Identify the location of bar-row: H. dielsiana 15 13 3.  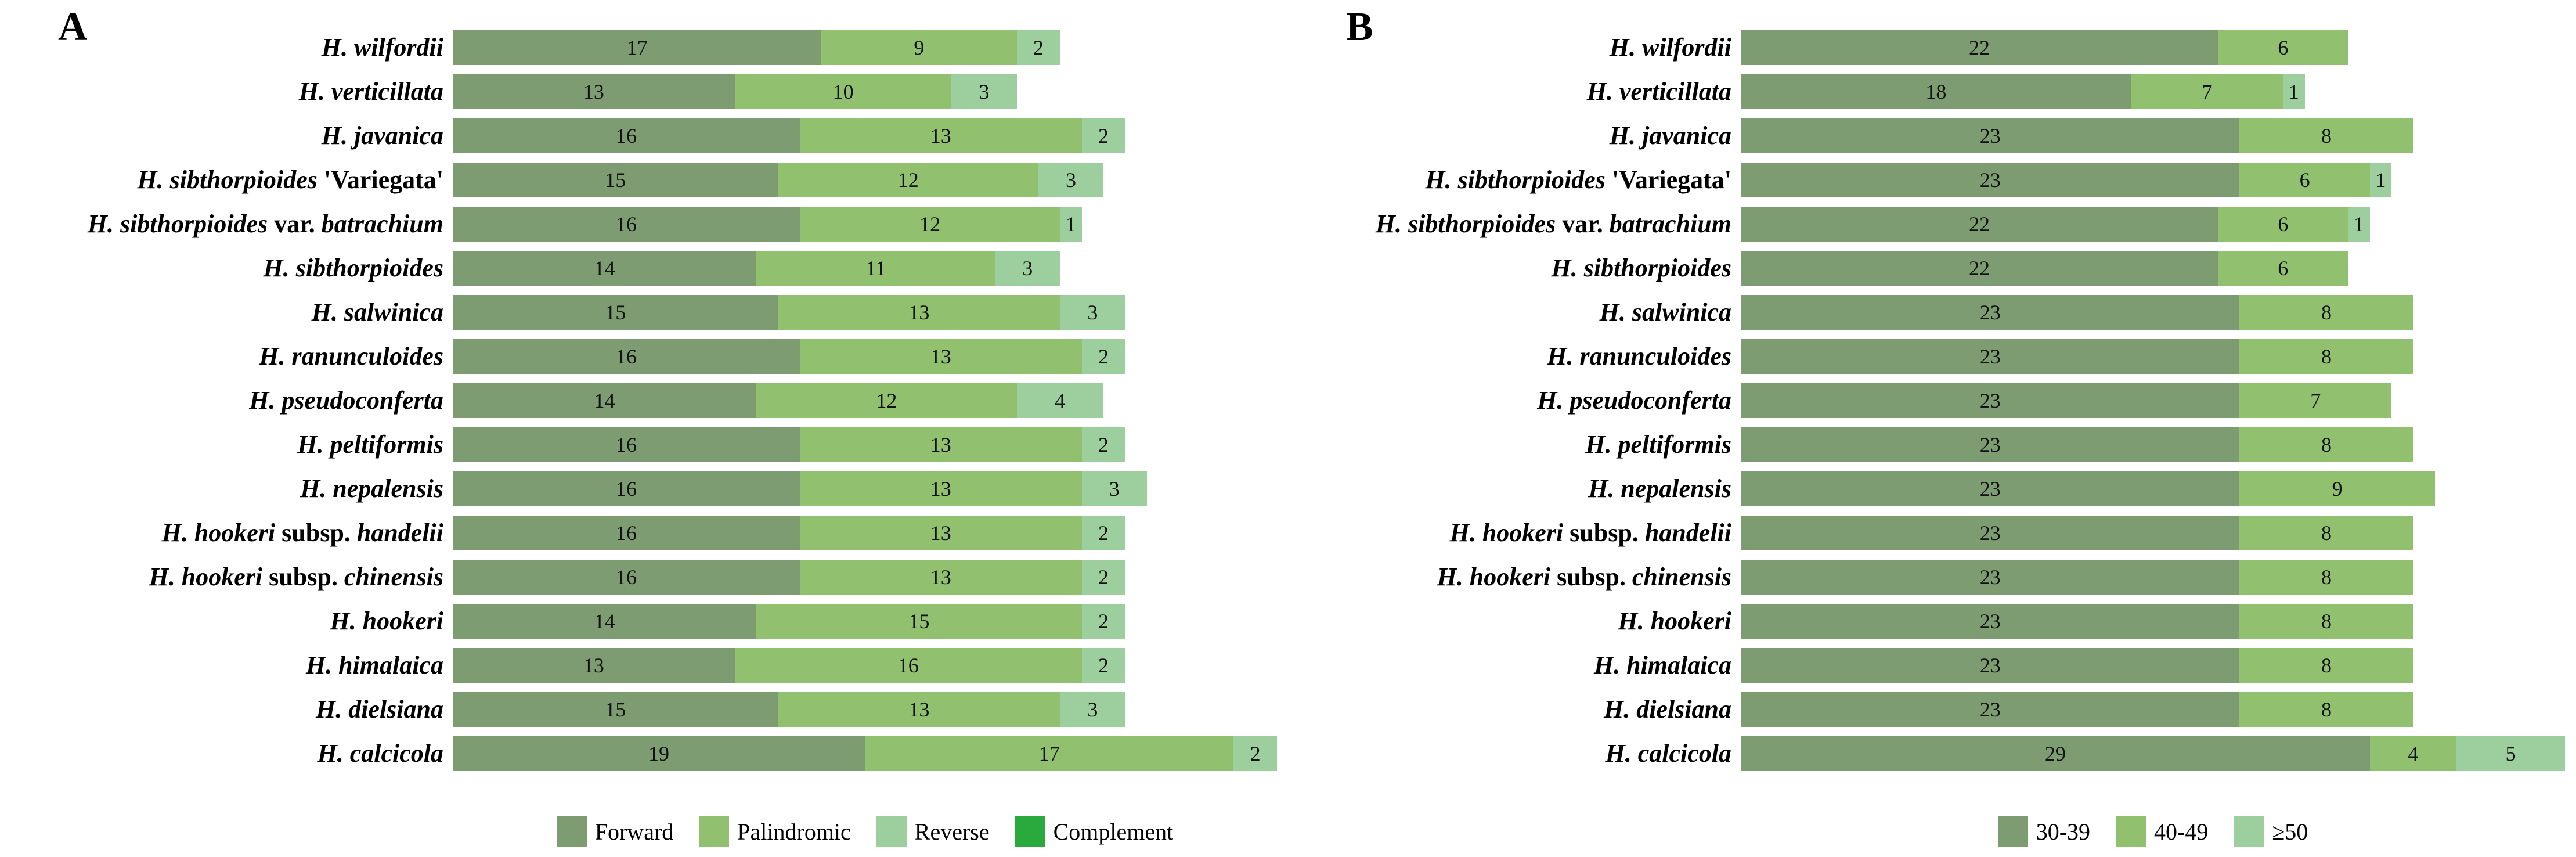
(638, 709).